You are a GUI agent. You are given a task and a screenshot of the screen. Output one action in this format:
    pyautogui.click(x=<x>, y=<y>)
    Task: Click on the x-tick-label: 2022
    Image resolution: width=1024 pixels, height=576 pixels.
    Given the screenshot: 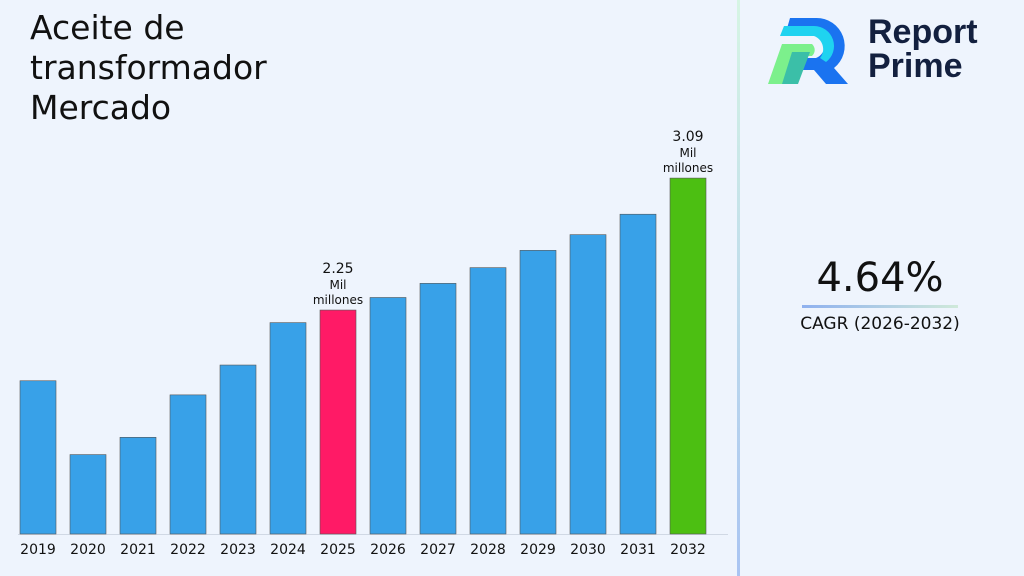 What is the action you would take?
    pyautogui.click(x=188, y=550)
    